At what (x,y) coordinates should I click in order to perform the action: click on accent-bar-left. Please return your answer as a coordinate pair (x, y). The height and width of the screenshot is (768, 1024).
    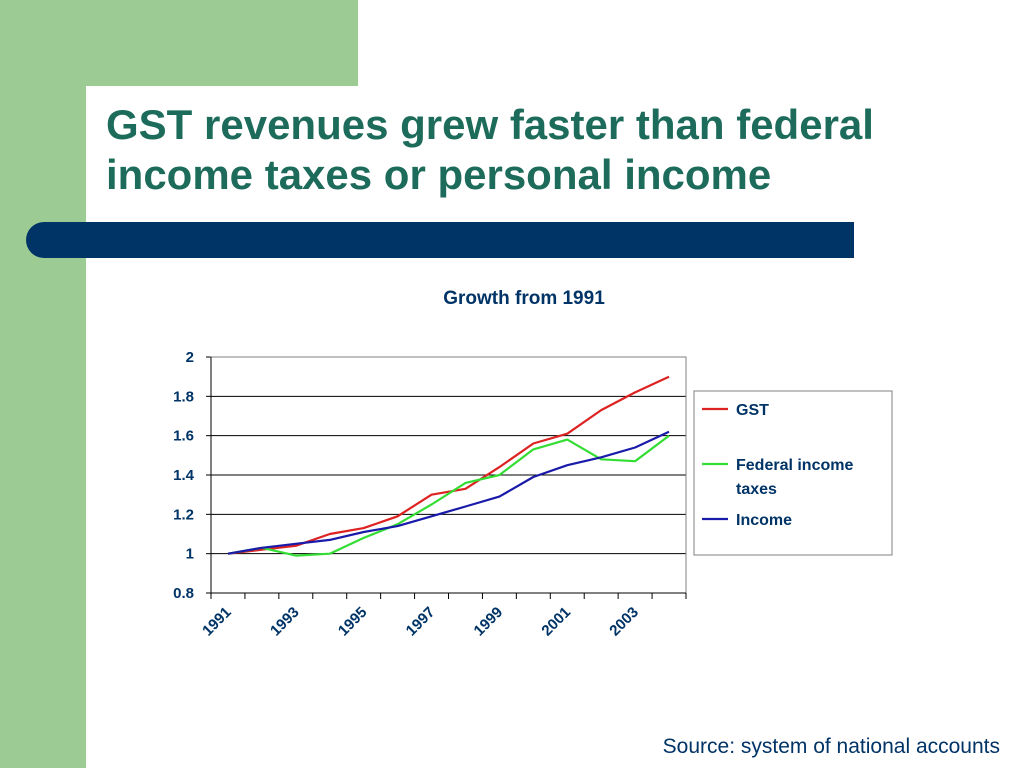
    Looking at the image, I should click on (43, 384).